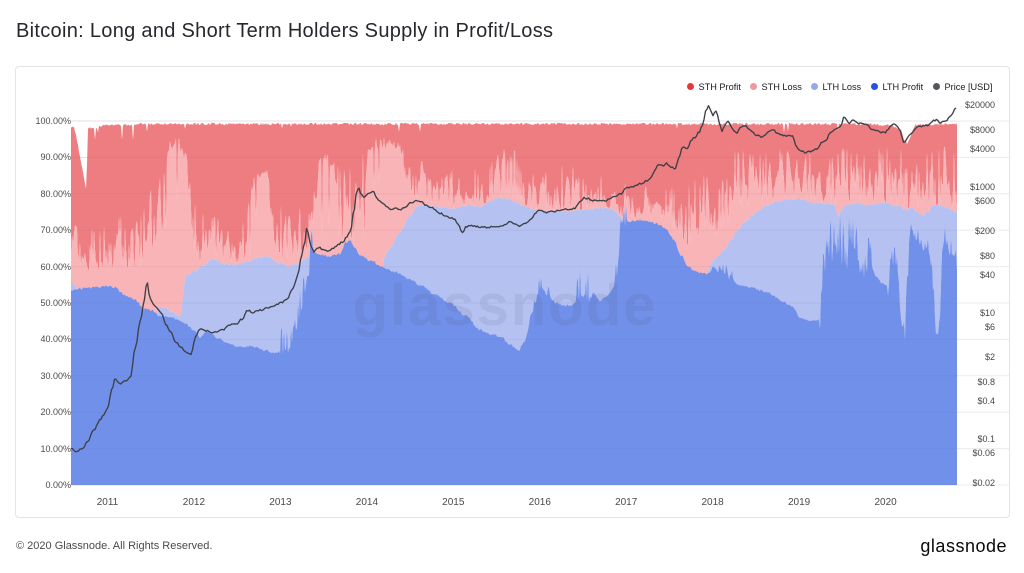 The image size is (1024, 573). I want to click on svg-text: glassnode, so click(505, 305).